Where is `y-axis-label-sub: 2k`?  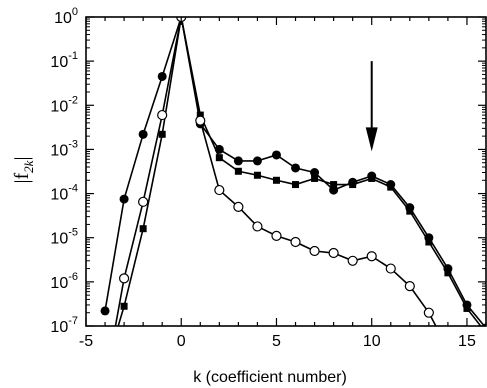
y-axis-label-sub: 2k is located at coordinates (28, 166).